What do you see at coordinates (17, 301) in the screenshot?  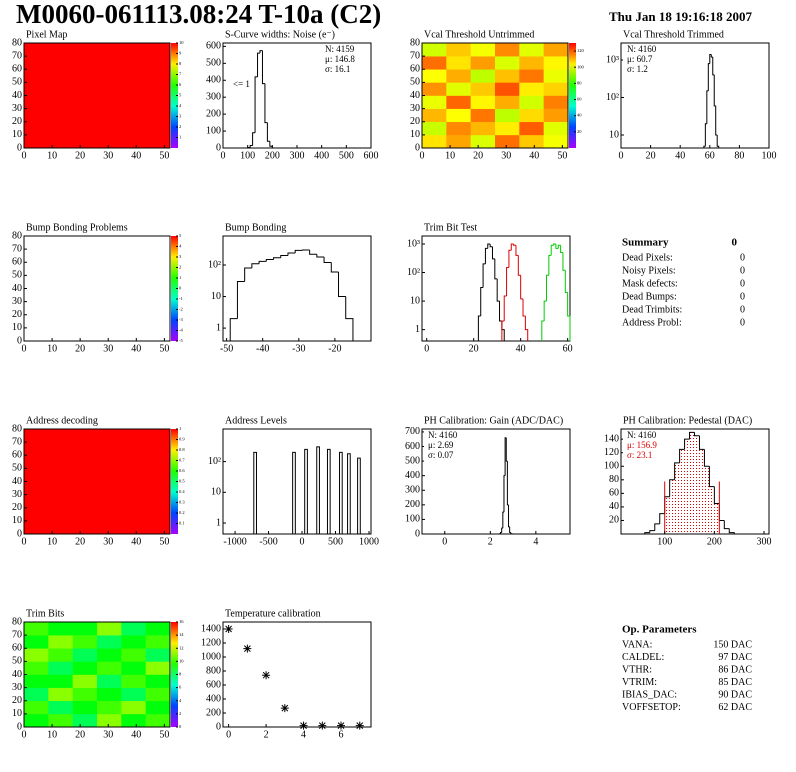 I see `y-tick-label: 30` at bounding box center [17, 301].